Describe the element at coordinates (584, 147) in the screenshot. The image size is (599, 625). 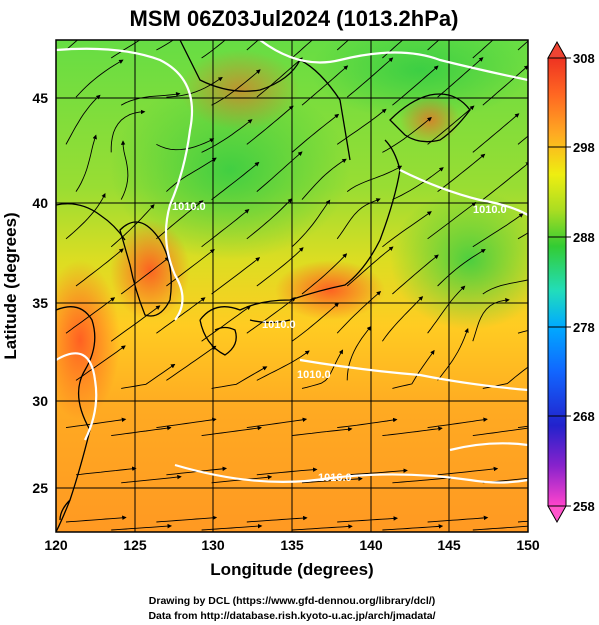
I see `colorbar-tick-label: 298` at that location.